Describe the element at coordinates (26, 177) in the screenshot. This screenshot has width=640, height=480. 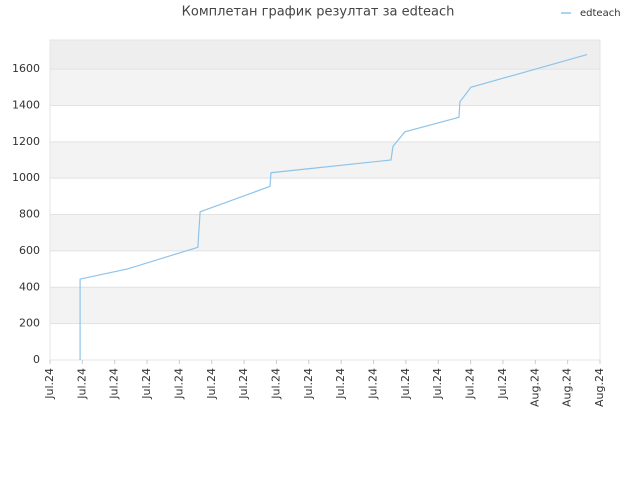
I see `y-tick-label: 1000` at that location.